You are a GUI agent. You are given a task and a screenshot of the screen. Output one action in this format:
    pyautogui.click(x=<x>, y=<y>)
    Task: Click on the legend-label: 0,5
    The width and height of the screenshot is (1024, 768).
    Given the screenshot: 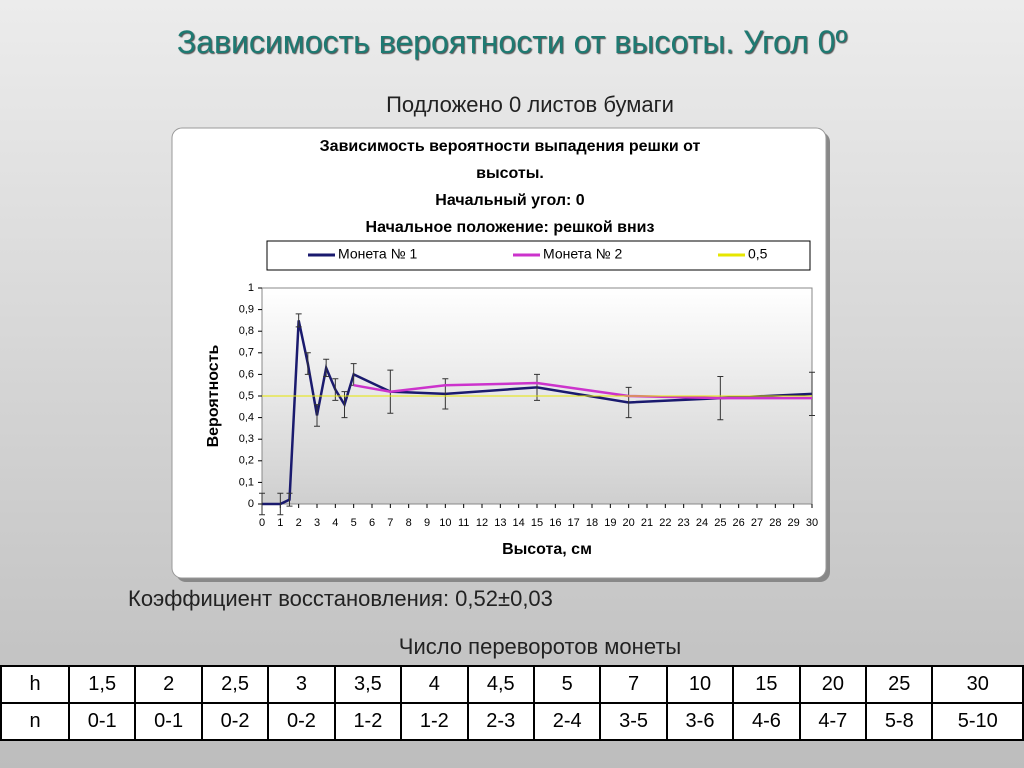 What is the action you would take?
    pyautogui.click(x=758, y=254)
    